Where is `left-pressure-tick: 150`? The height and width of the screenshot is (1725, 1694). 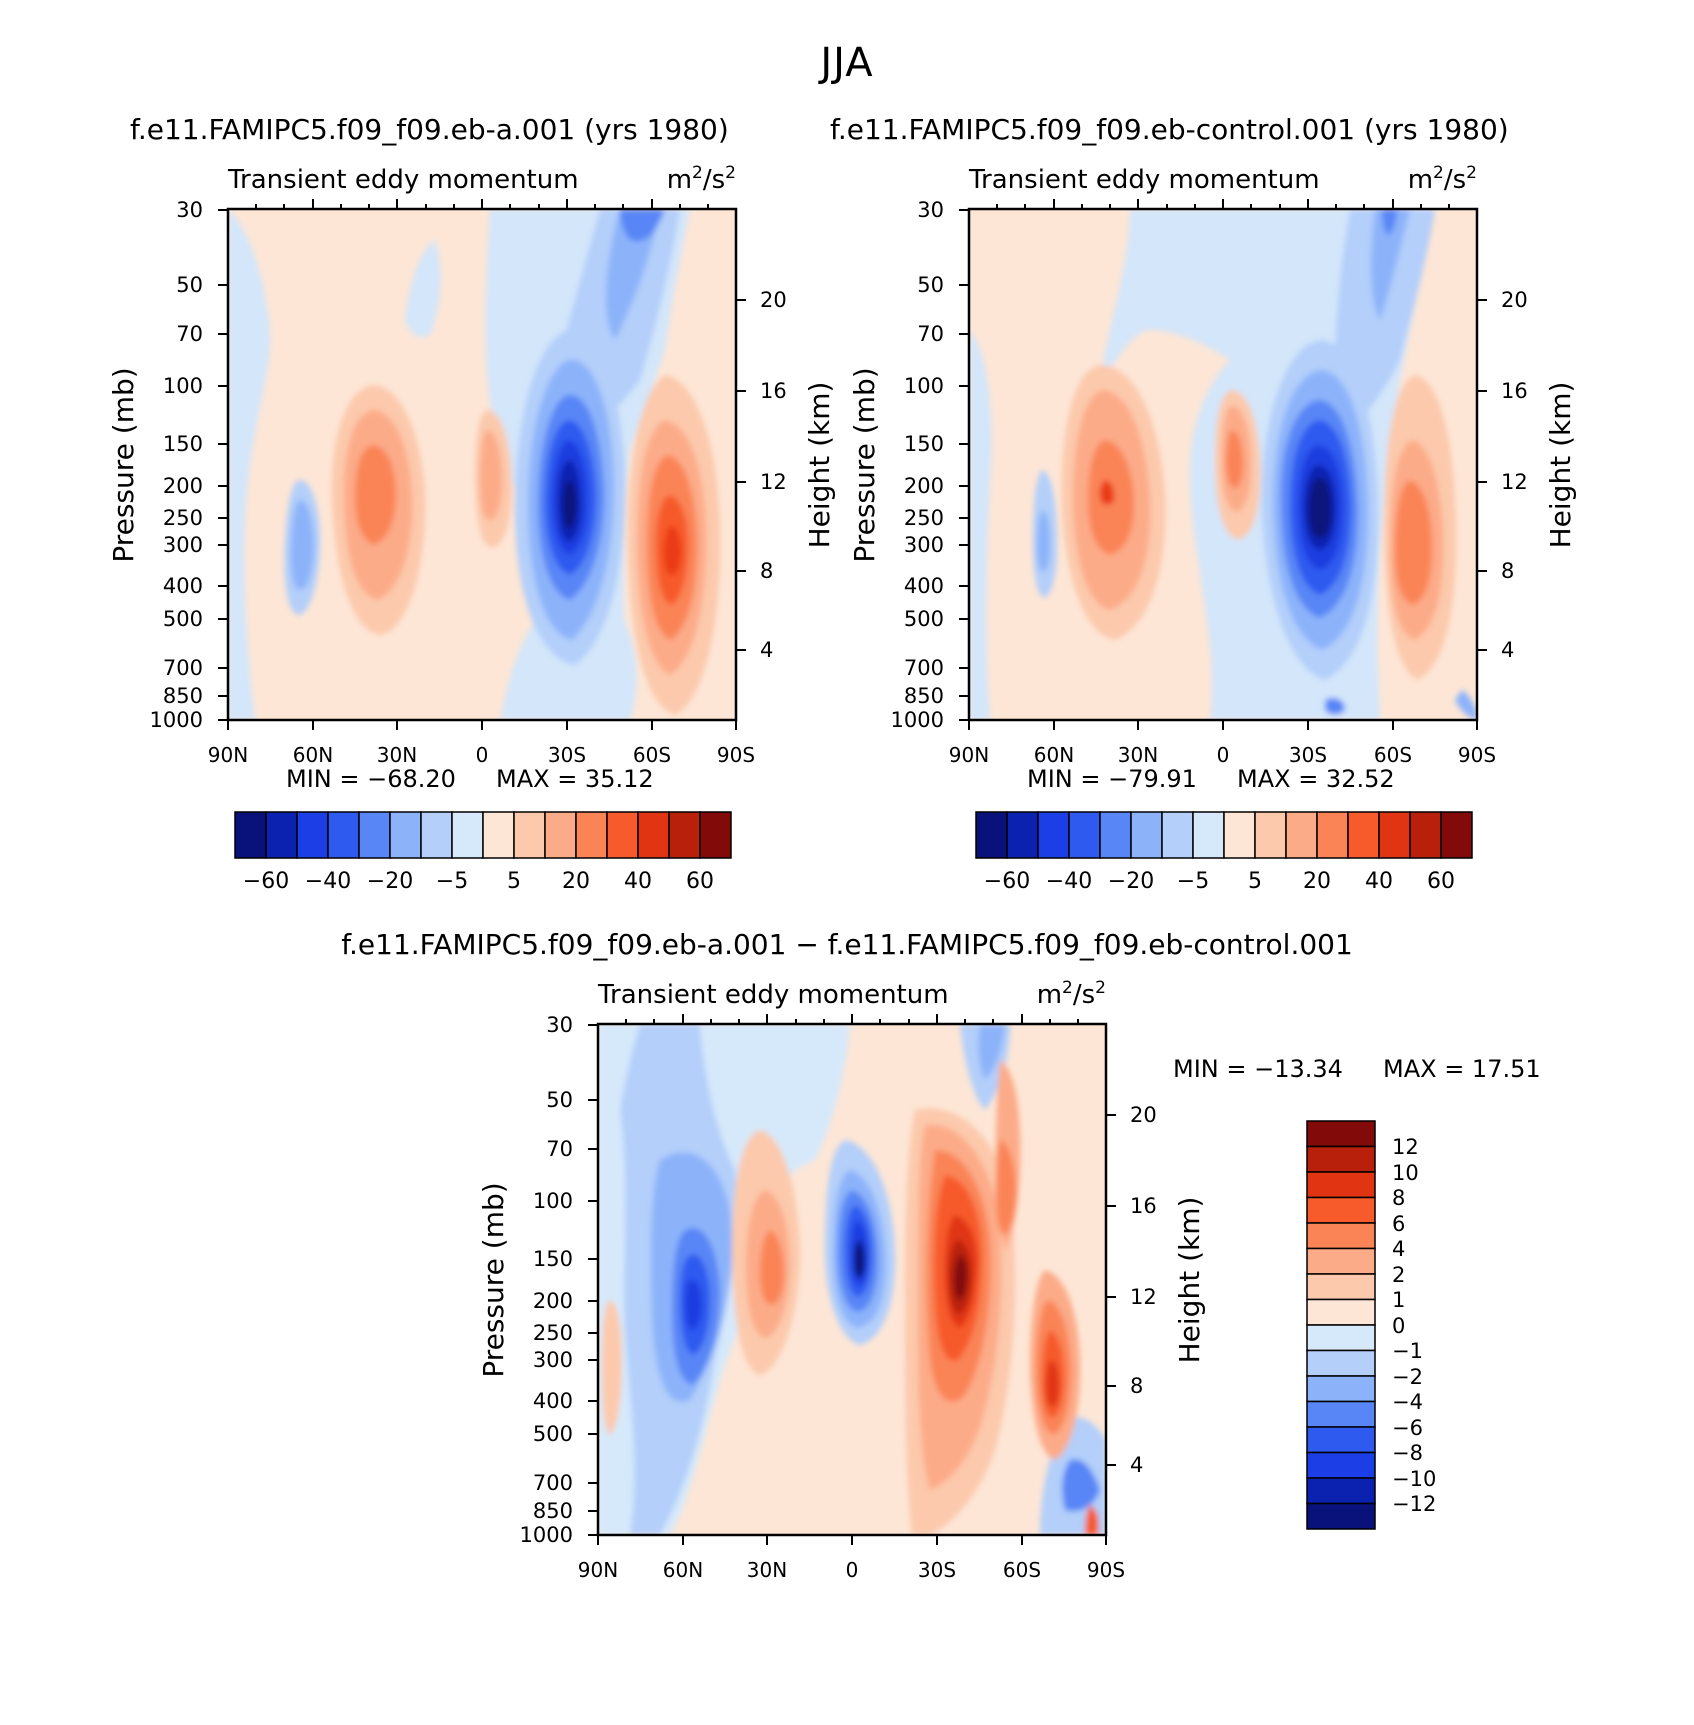
left-pressure-tick: 150 is located at coordinates (183, 444).